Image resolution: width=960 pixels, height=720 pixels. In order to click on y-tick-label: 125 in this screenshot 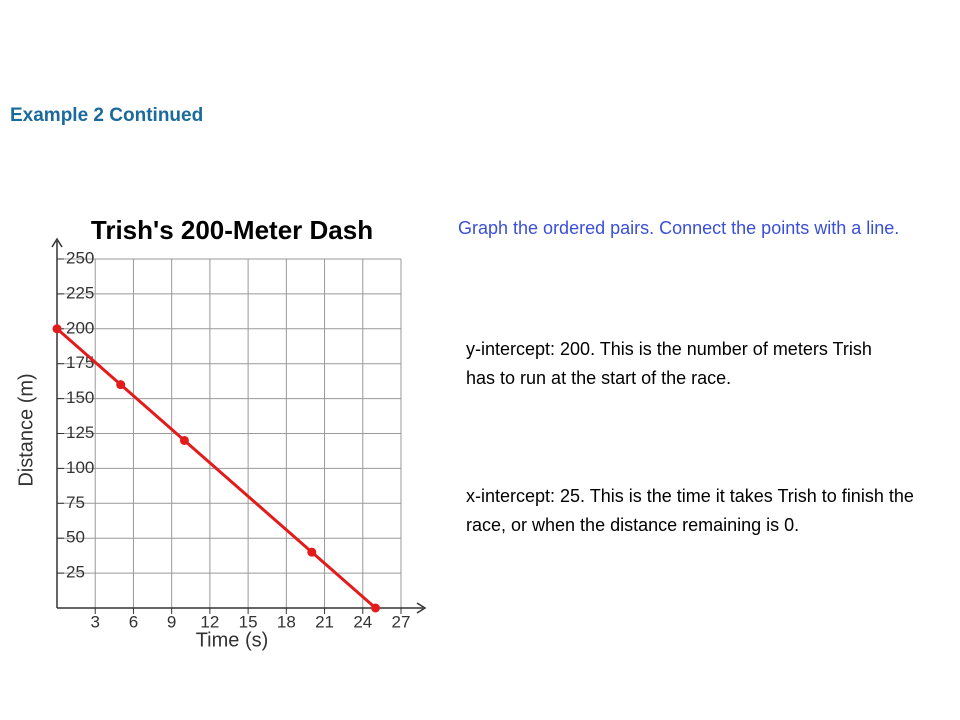, I will do `click(80, 432)`.